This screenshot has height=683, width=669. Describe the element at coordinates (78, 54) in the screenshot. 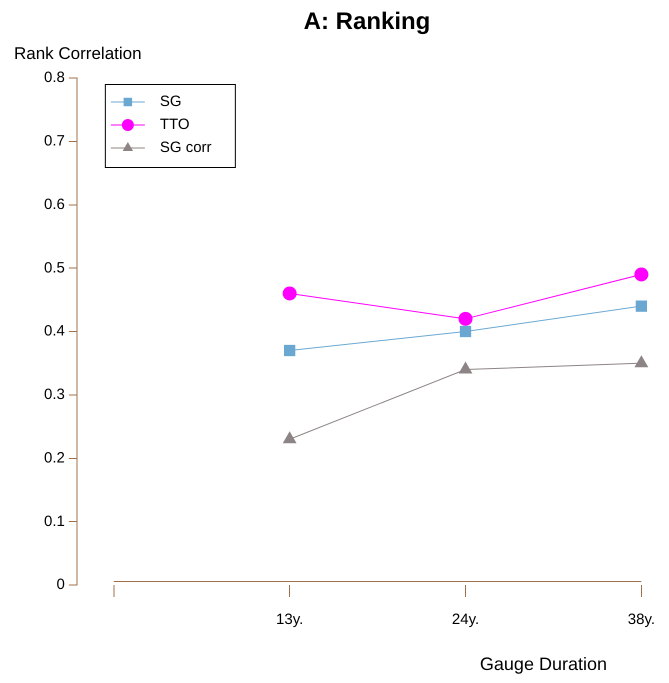

I see `y-axis-title: Rank Correlation` at that location.